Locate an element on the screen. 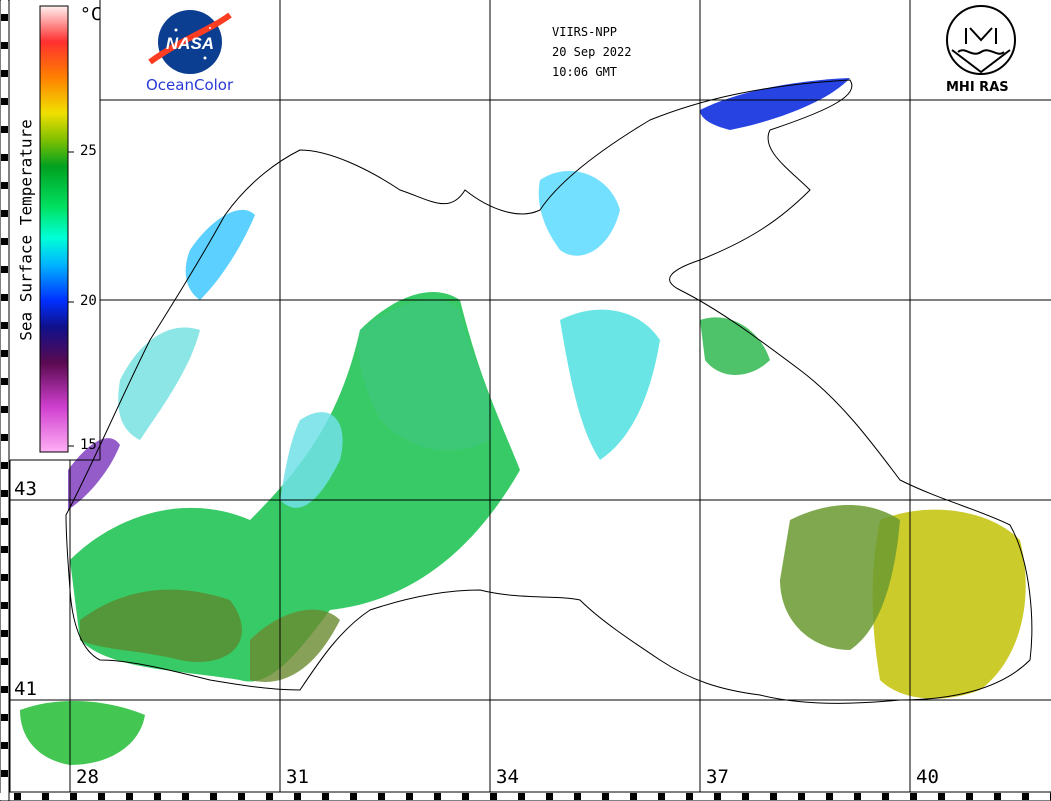 This screenshot has height=801, width=1051. acquisition-date: 20 Sep 2022 is located at coordinates (592, 52).